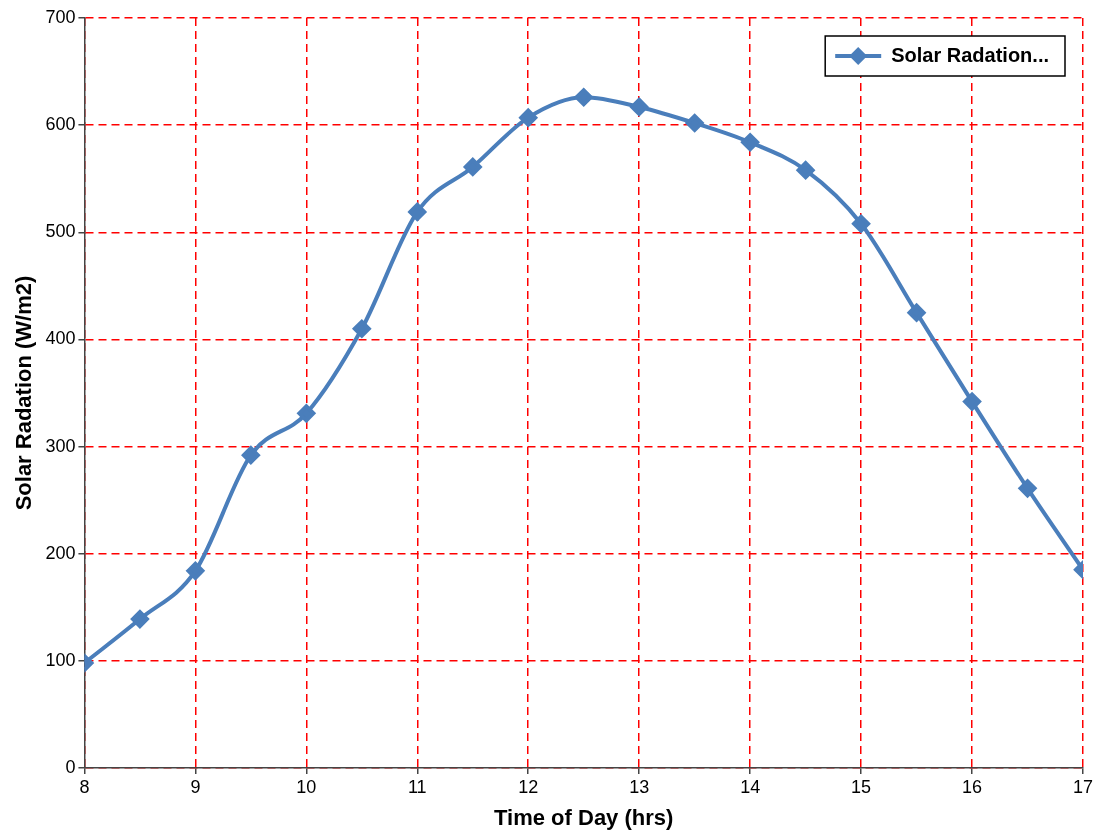 This screenshot has width=1099, height=840. I want to click on x-tick-label: 16, so click(972, 786).